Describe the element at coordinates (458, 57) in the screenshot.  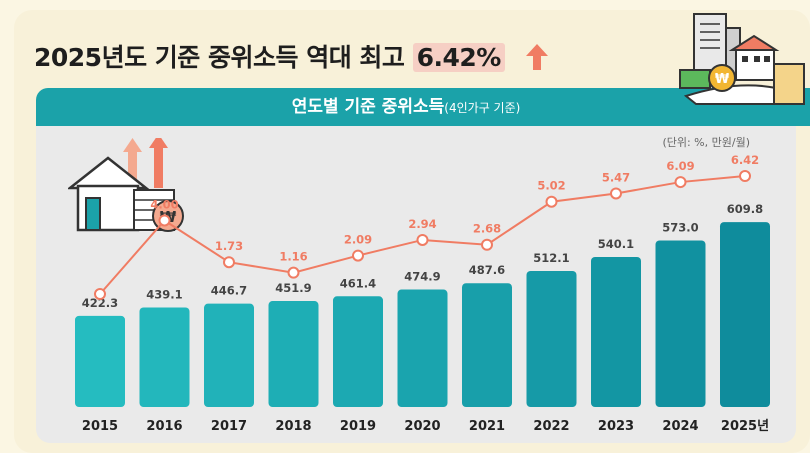
I see `headline-value: 6.42%` at that location.